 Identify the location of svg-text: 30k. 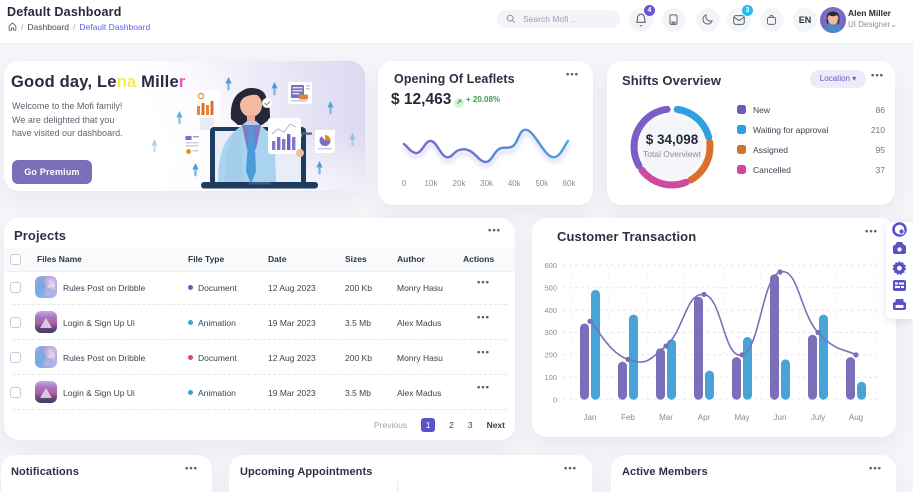
(487, 183).